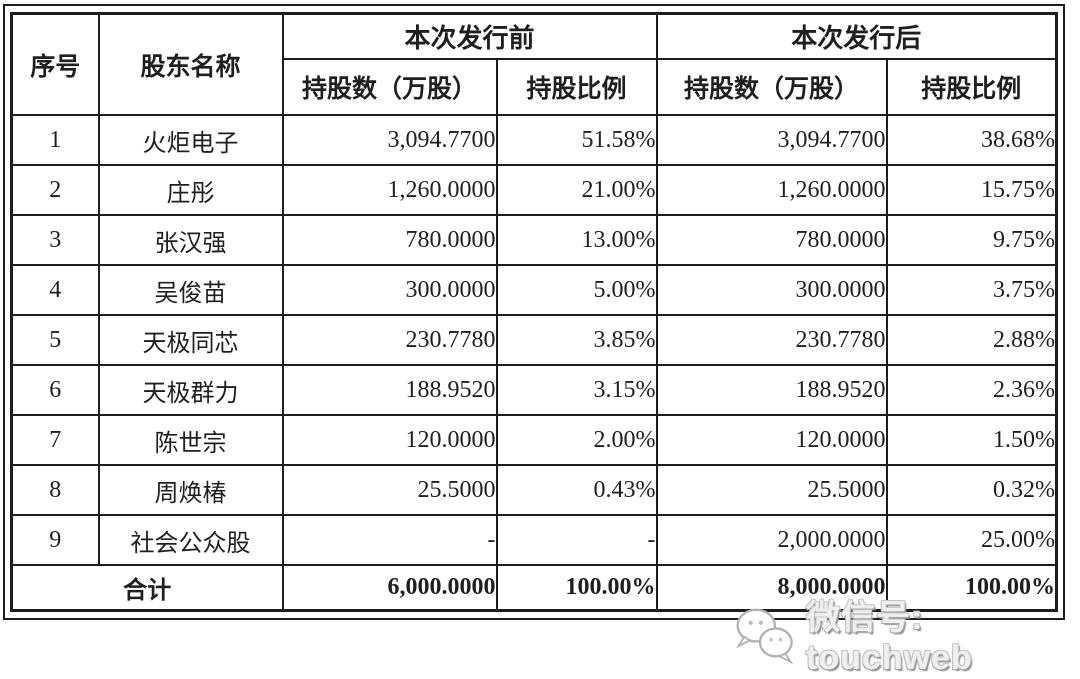 The height and width of the screenshot is (679, 1080). What do you see at coordinates (576, 290) in the screenshot?
I see `pre-ratio-cell: 5.00%` at bounding box center [576, 290].